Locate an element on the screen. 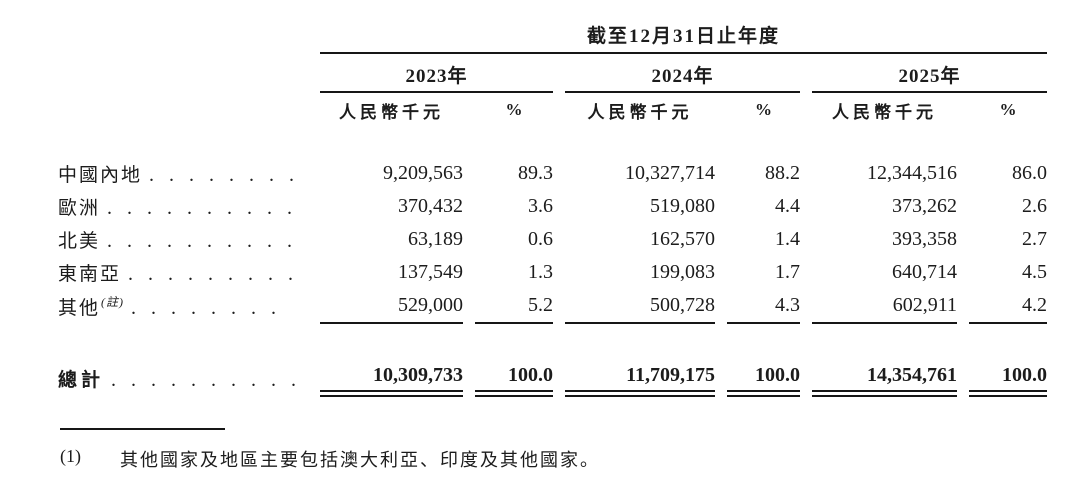 The width and height of the screenshot is (1080, 480). period-header: 截至12月31日止年度 is located at coordinates (683, 32).